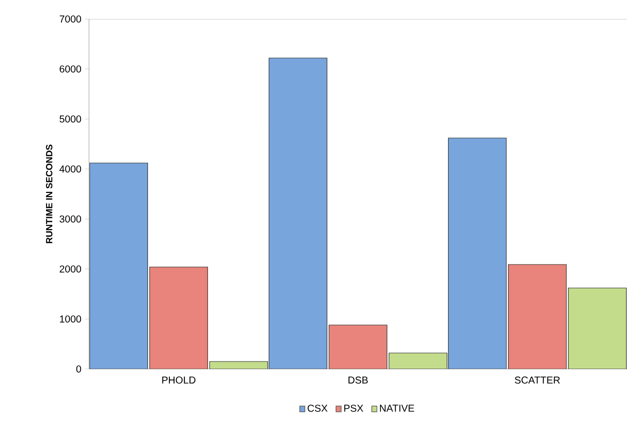  Describe the element at coordinates (179, 380) in the screenshot. I see `x-tick-label: PHOLD` at that location.